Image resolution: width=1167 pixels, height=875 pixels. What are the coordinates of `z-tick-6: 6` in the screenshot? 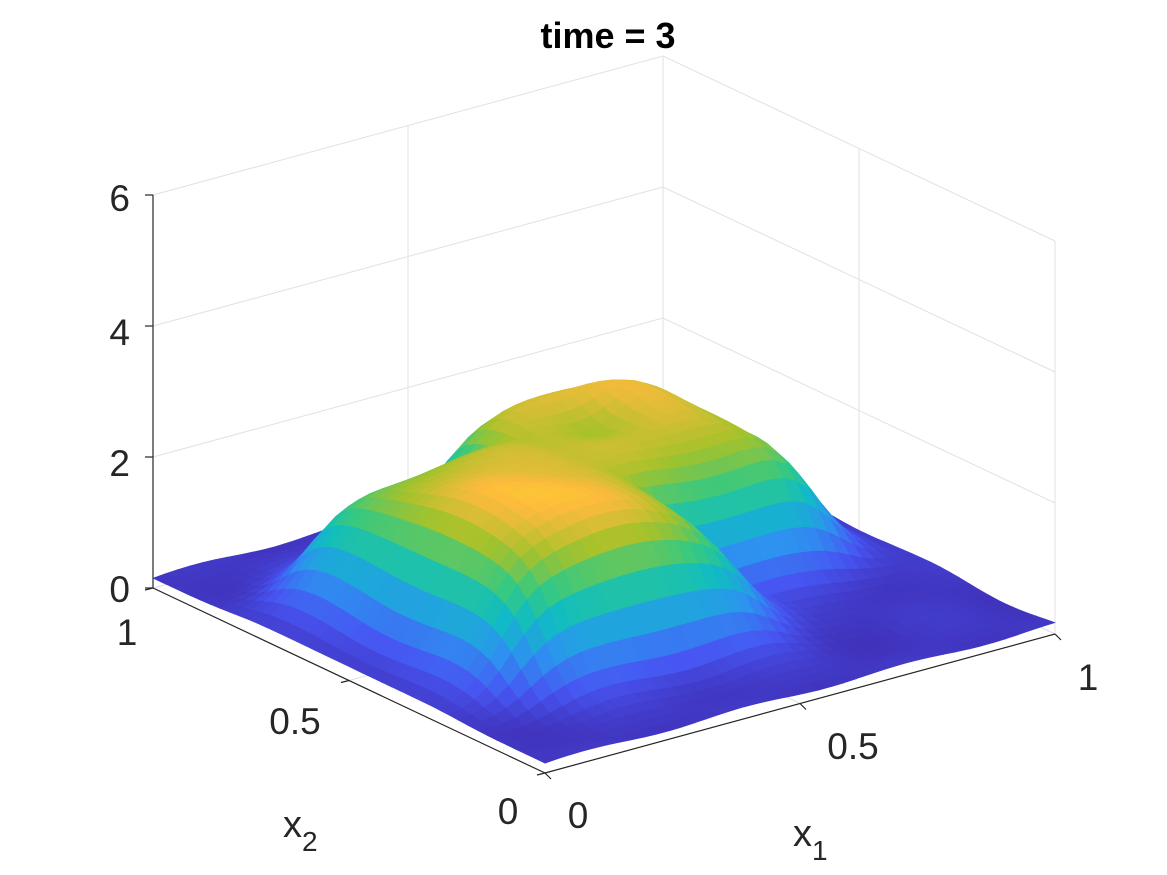 It's located at (119, 198).